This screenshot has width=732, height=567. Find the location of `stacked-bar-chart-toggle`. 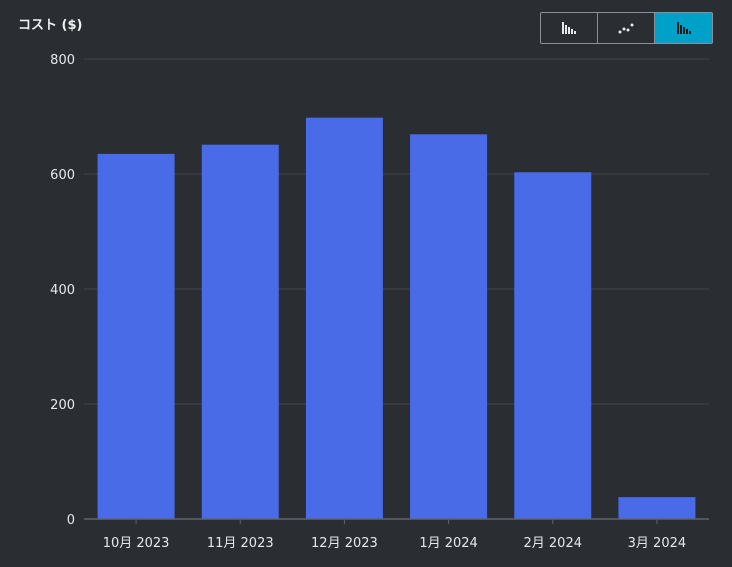

stacked-bar-chart-toggle is located at coordinates (683, 28).